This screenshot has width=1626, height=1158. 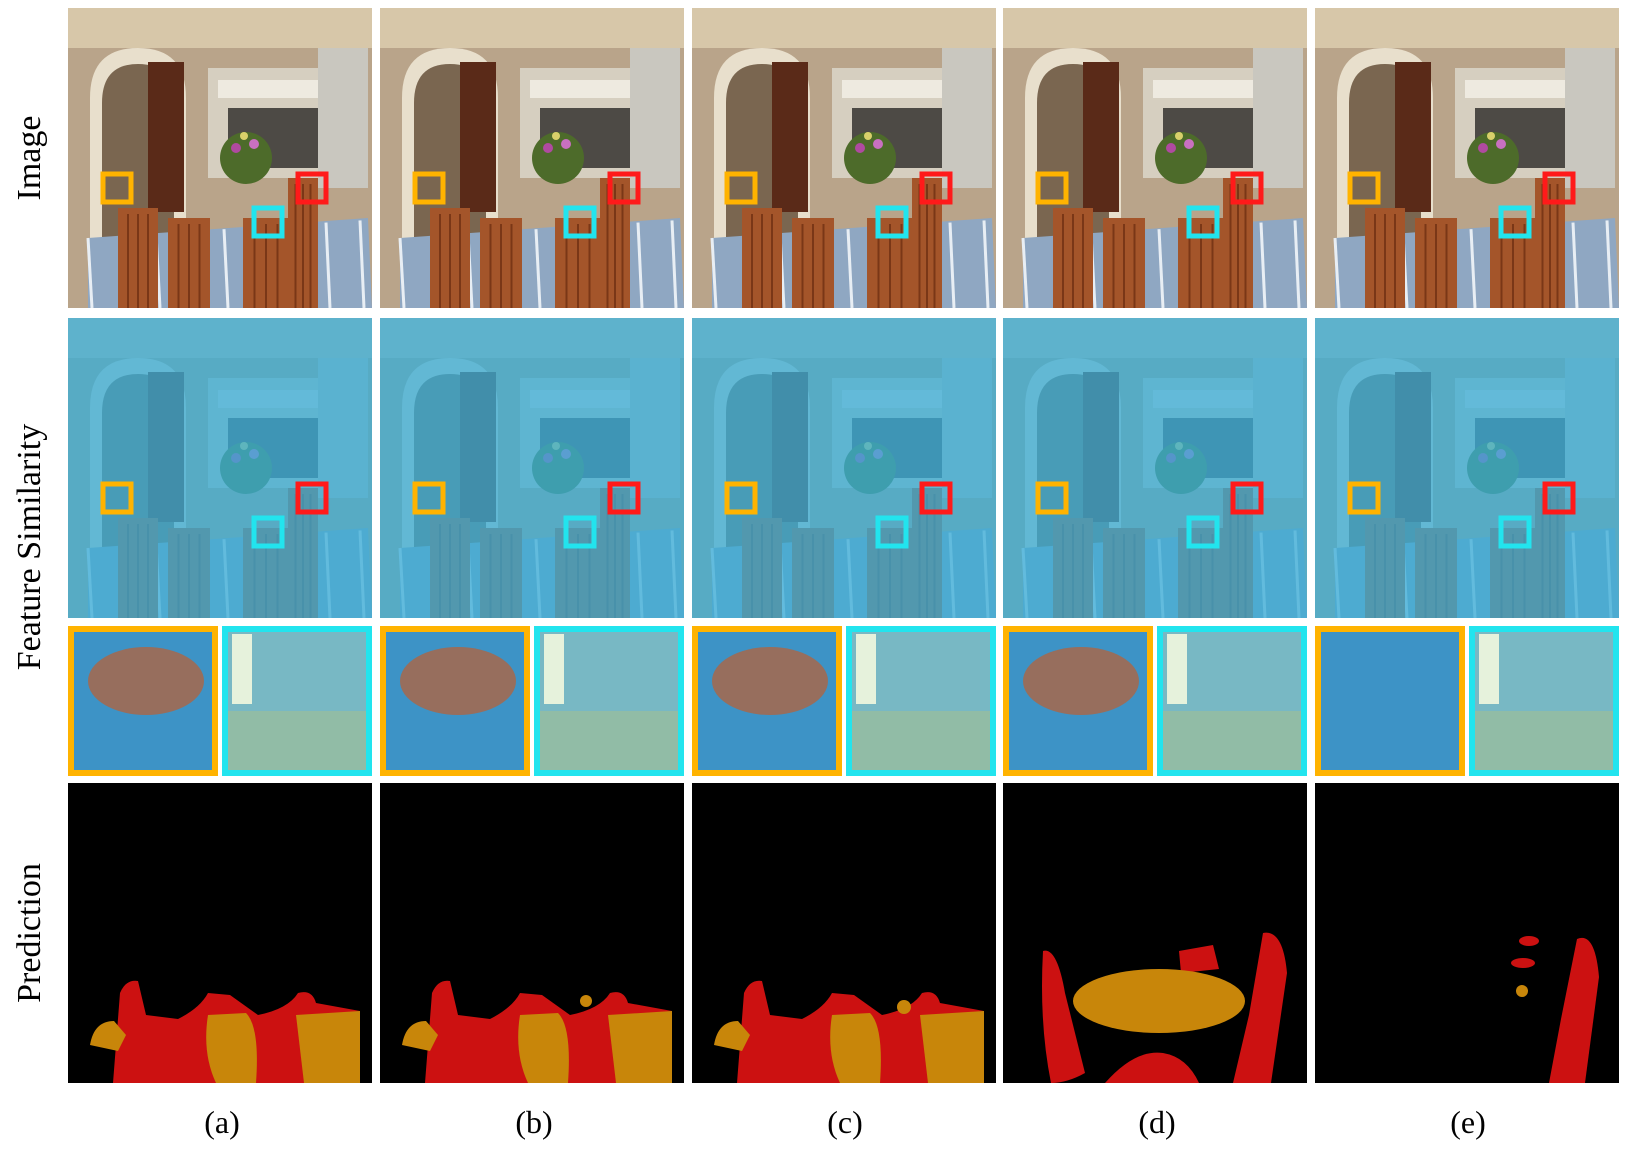 What do you see at coordinates (29, 547) in the screenshot?
I see `row-label-feature-similarity: Feature Similarity` at bounding box center [29, 547].